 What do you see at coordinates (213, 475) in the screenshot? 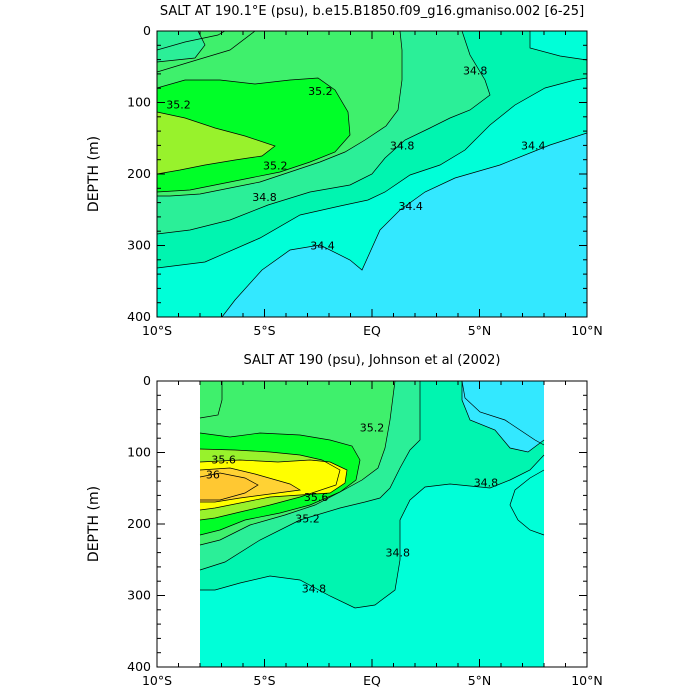
I see `contour-label: 36` at bounding box center [213, 475].